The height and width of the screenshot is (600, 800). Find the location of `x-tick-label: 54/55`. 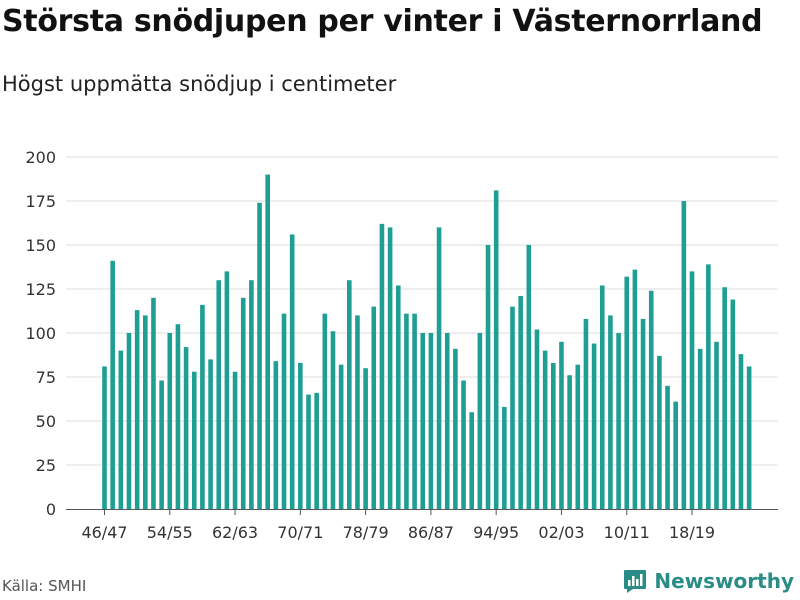

x-tick-label: 54/55 is located at coordinates (170, 532).